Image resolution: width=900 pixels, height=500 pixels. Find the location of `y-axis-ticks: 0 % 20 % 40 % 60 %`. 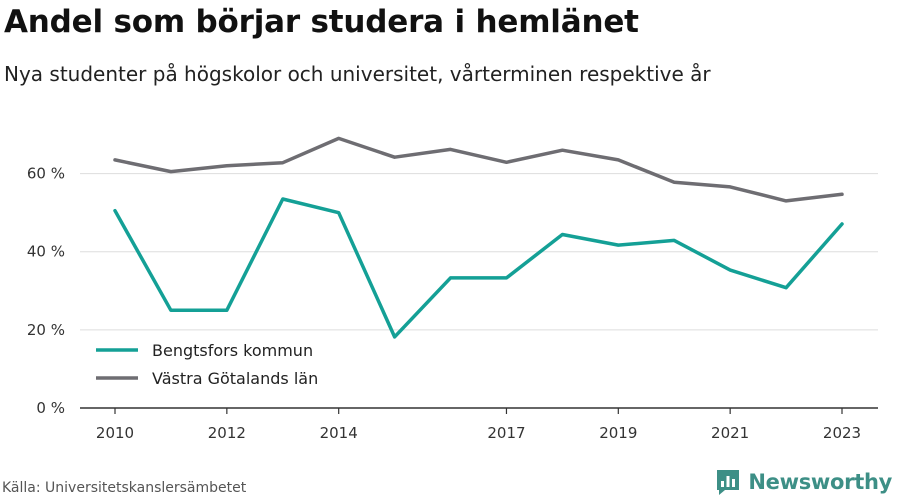

y-axis-ticks: 0 % 20 % 40 % 60 % is located at coordinates (46, 291).